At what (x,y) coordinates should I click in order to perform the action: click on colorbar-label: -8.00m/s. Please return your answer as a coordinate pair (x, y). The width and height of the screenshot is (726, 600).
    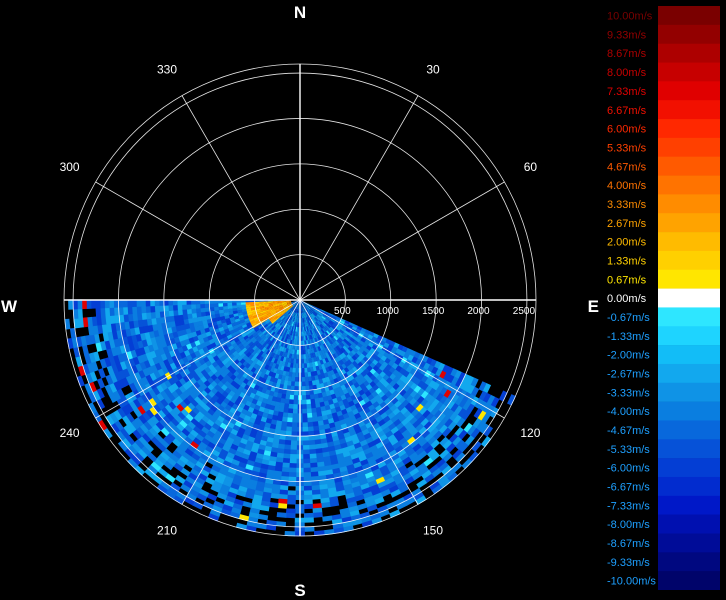
    Looking at the image, I should click on (628, 525).